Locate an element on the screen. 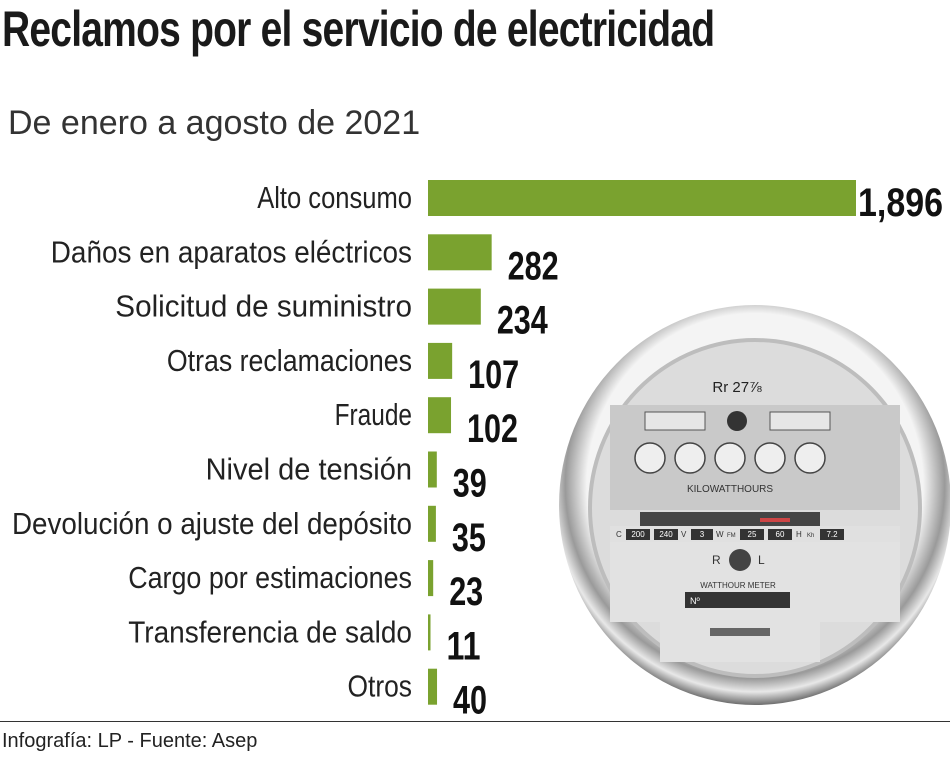 This screenshot has width=950, height=759. meter-spec: C is located at coordinates (619, 534).